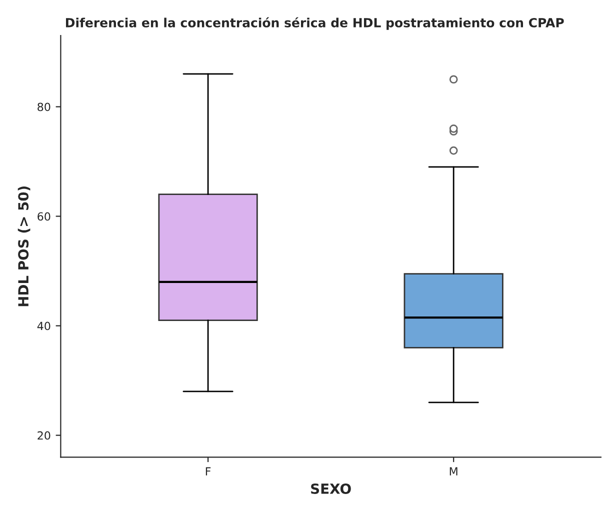 This screenshot has height=508, width=607. Describe the element at coordinates (44, 107) in the screenshot. I see `y-tick-label: 80` at that location.